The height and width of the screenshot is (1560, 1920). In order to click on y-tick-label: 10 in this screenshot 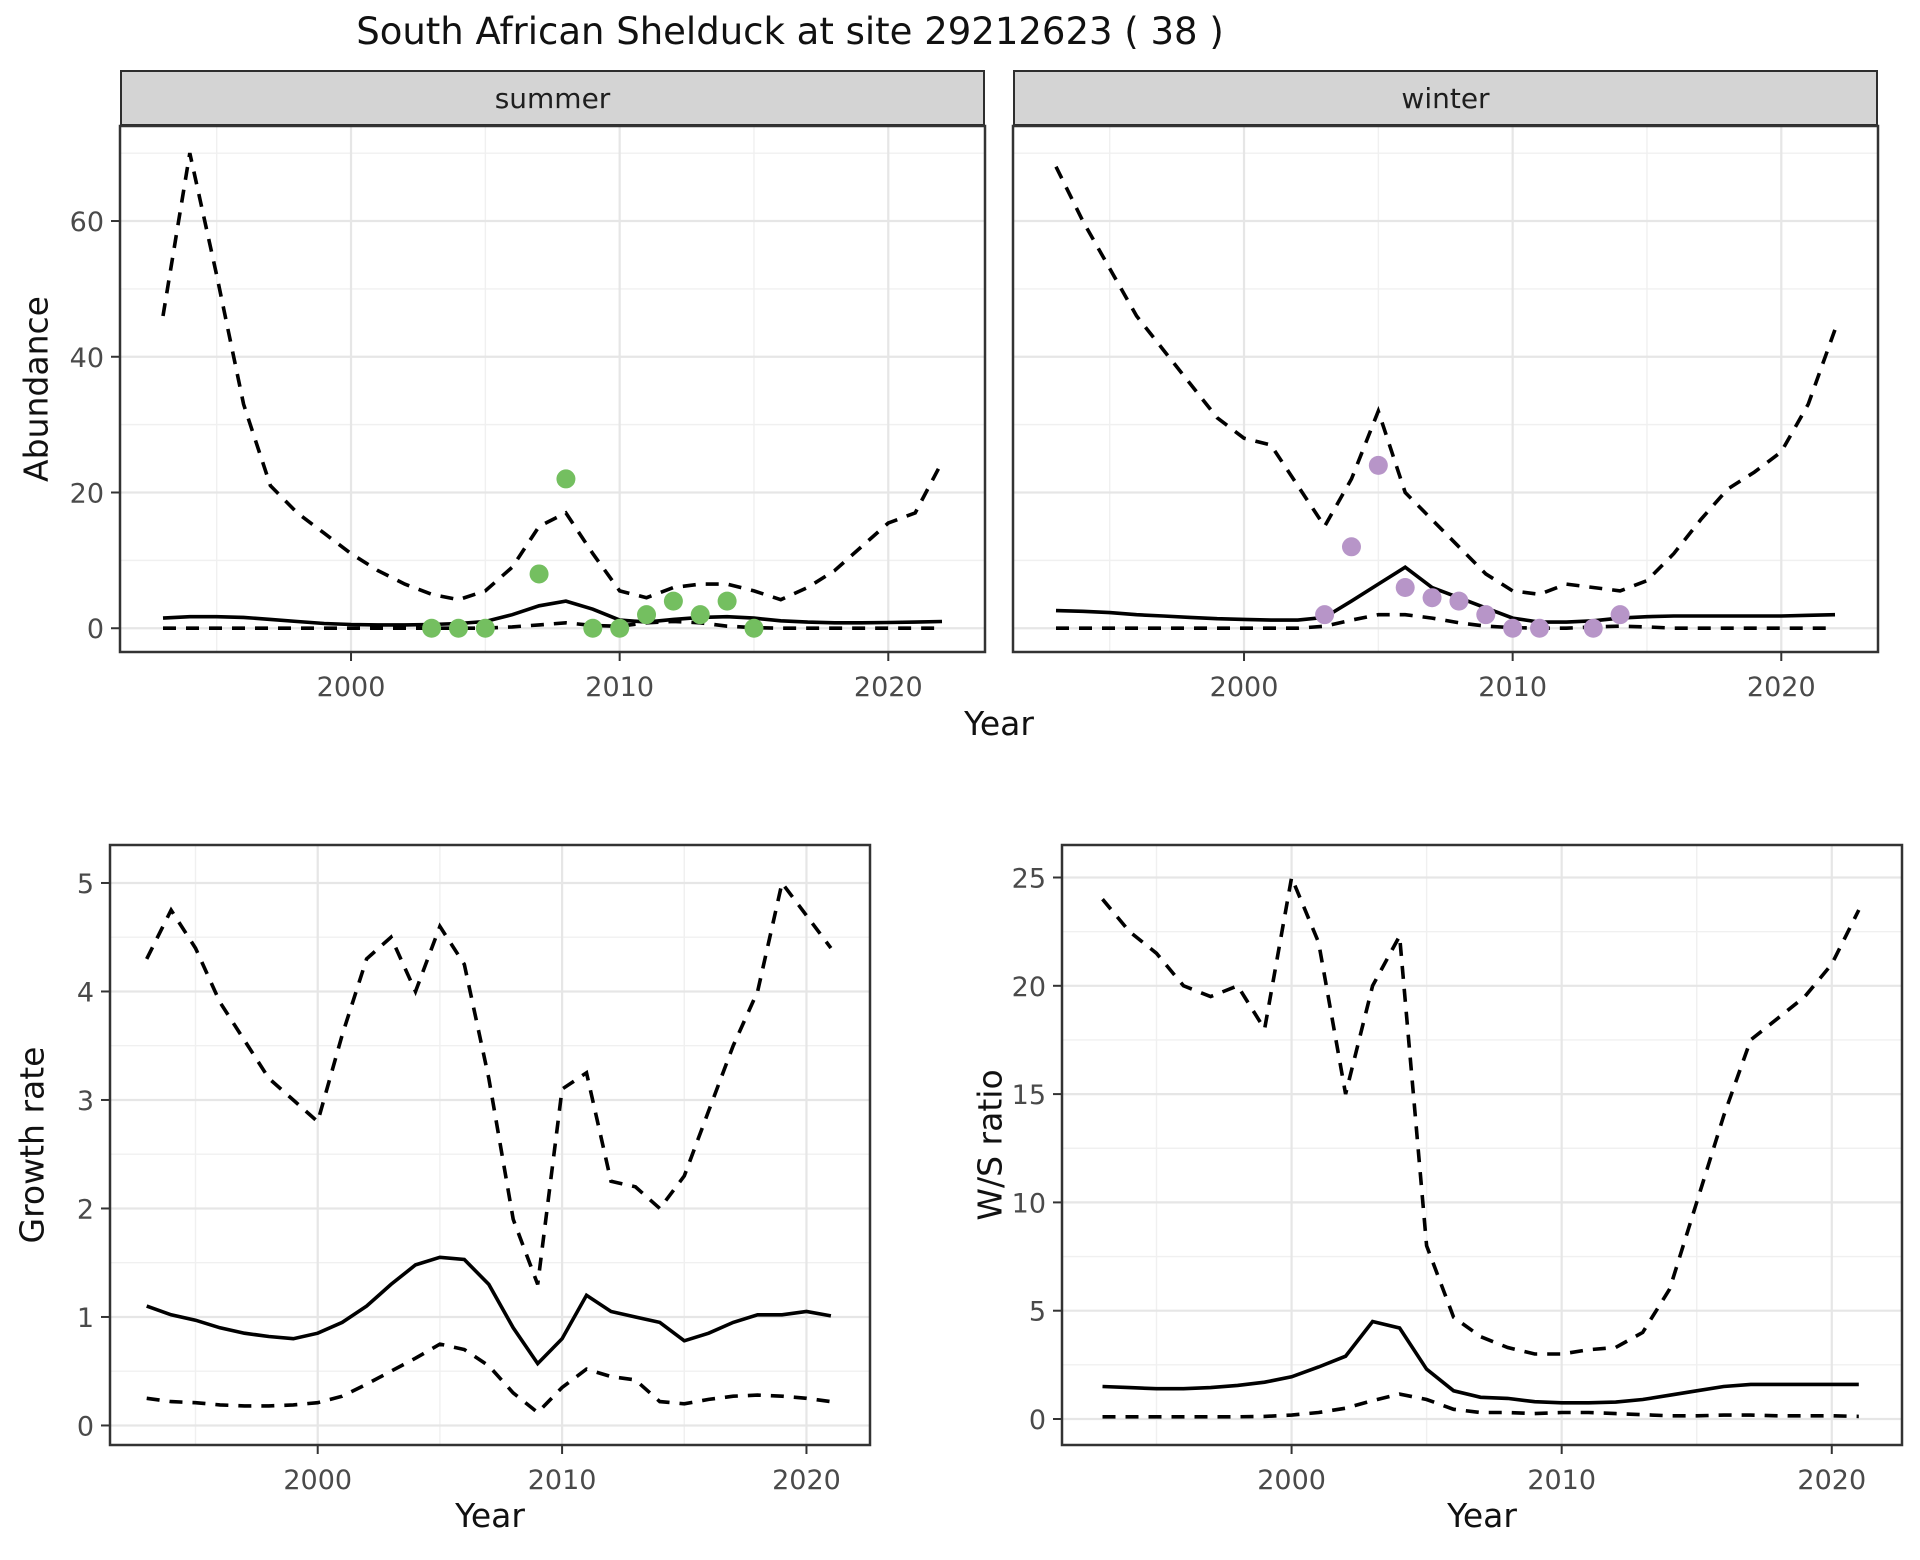, I will do `click(1029, 1203)`.